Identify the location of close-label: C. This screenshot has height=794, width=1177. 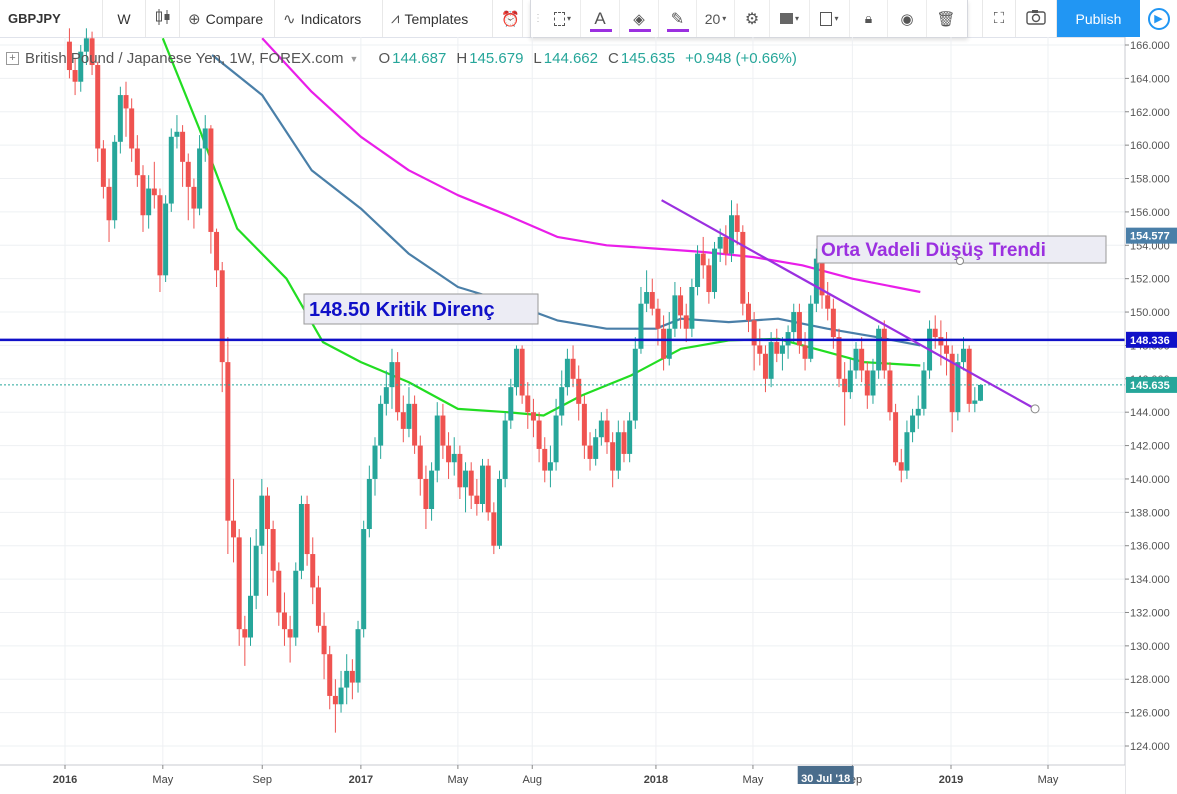
(613, 58).